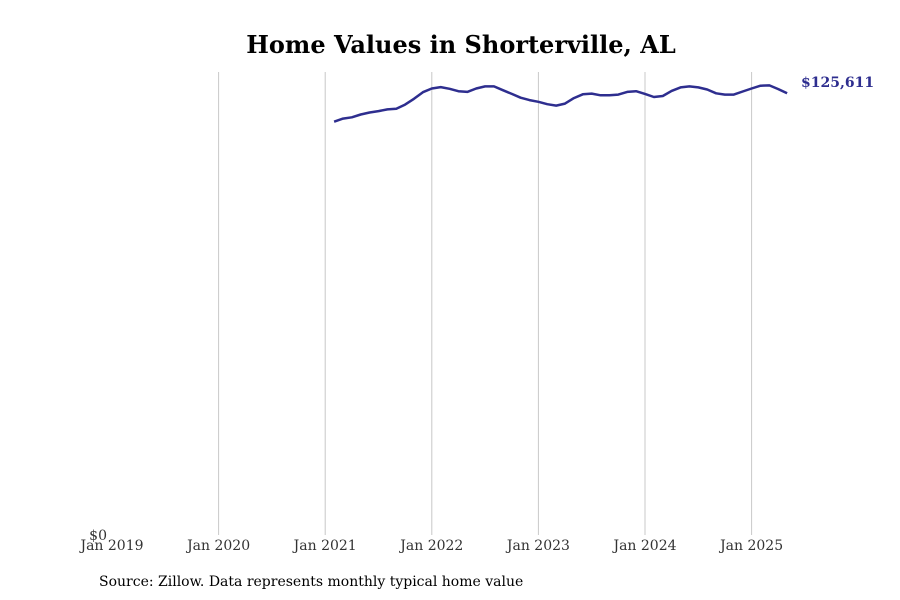 The width and height of the screenshot is (900, 600). I want to click on end-labels: $125,611, so click(837, 83).